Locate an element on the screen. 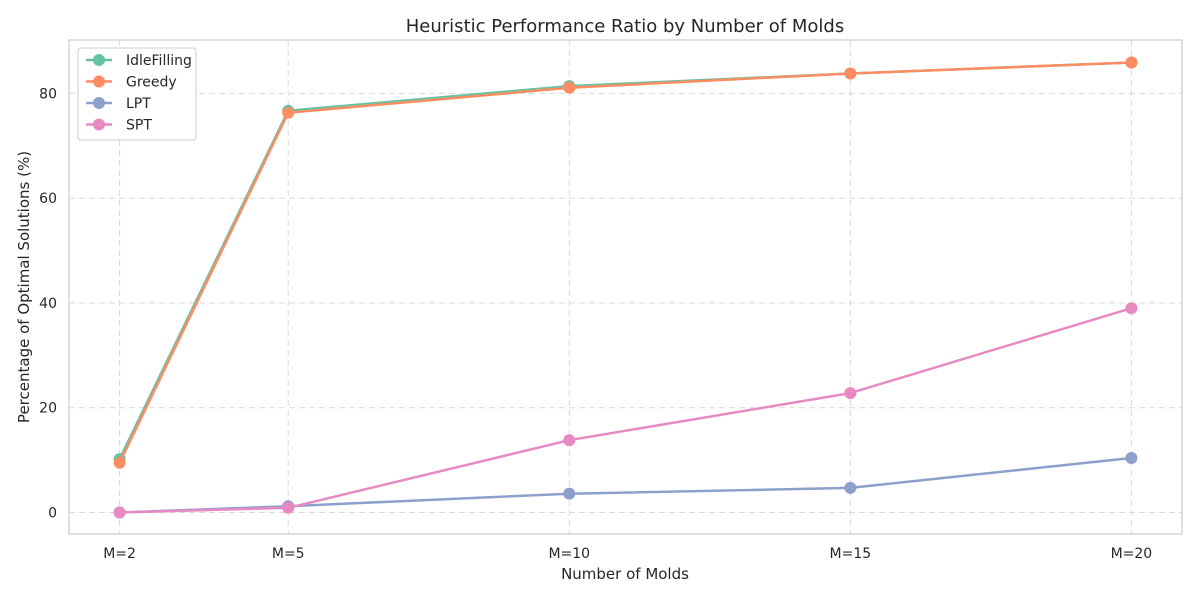 This screenshot has height=600, width=1200. legend-label: IdleFilling is located at coordinates (159, 61).